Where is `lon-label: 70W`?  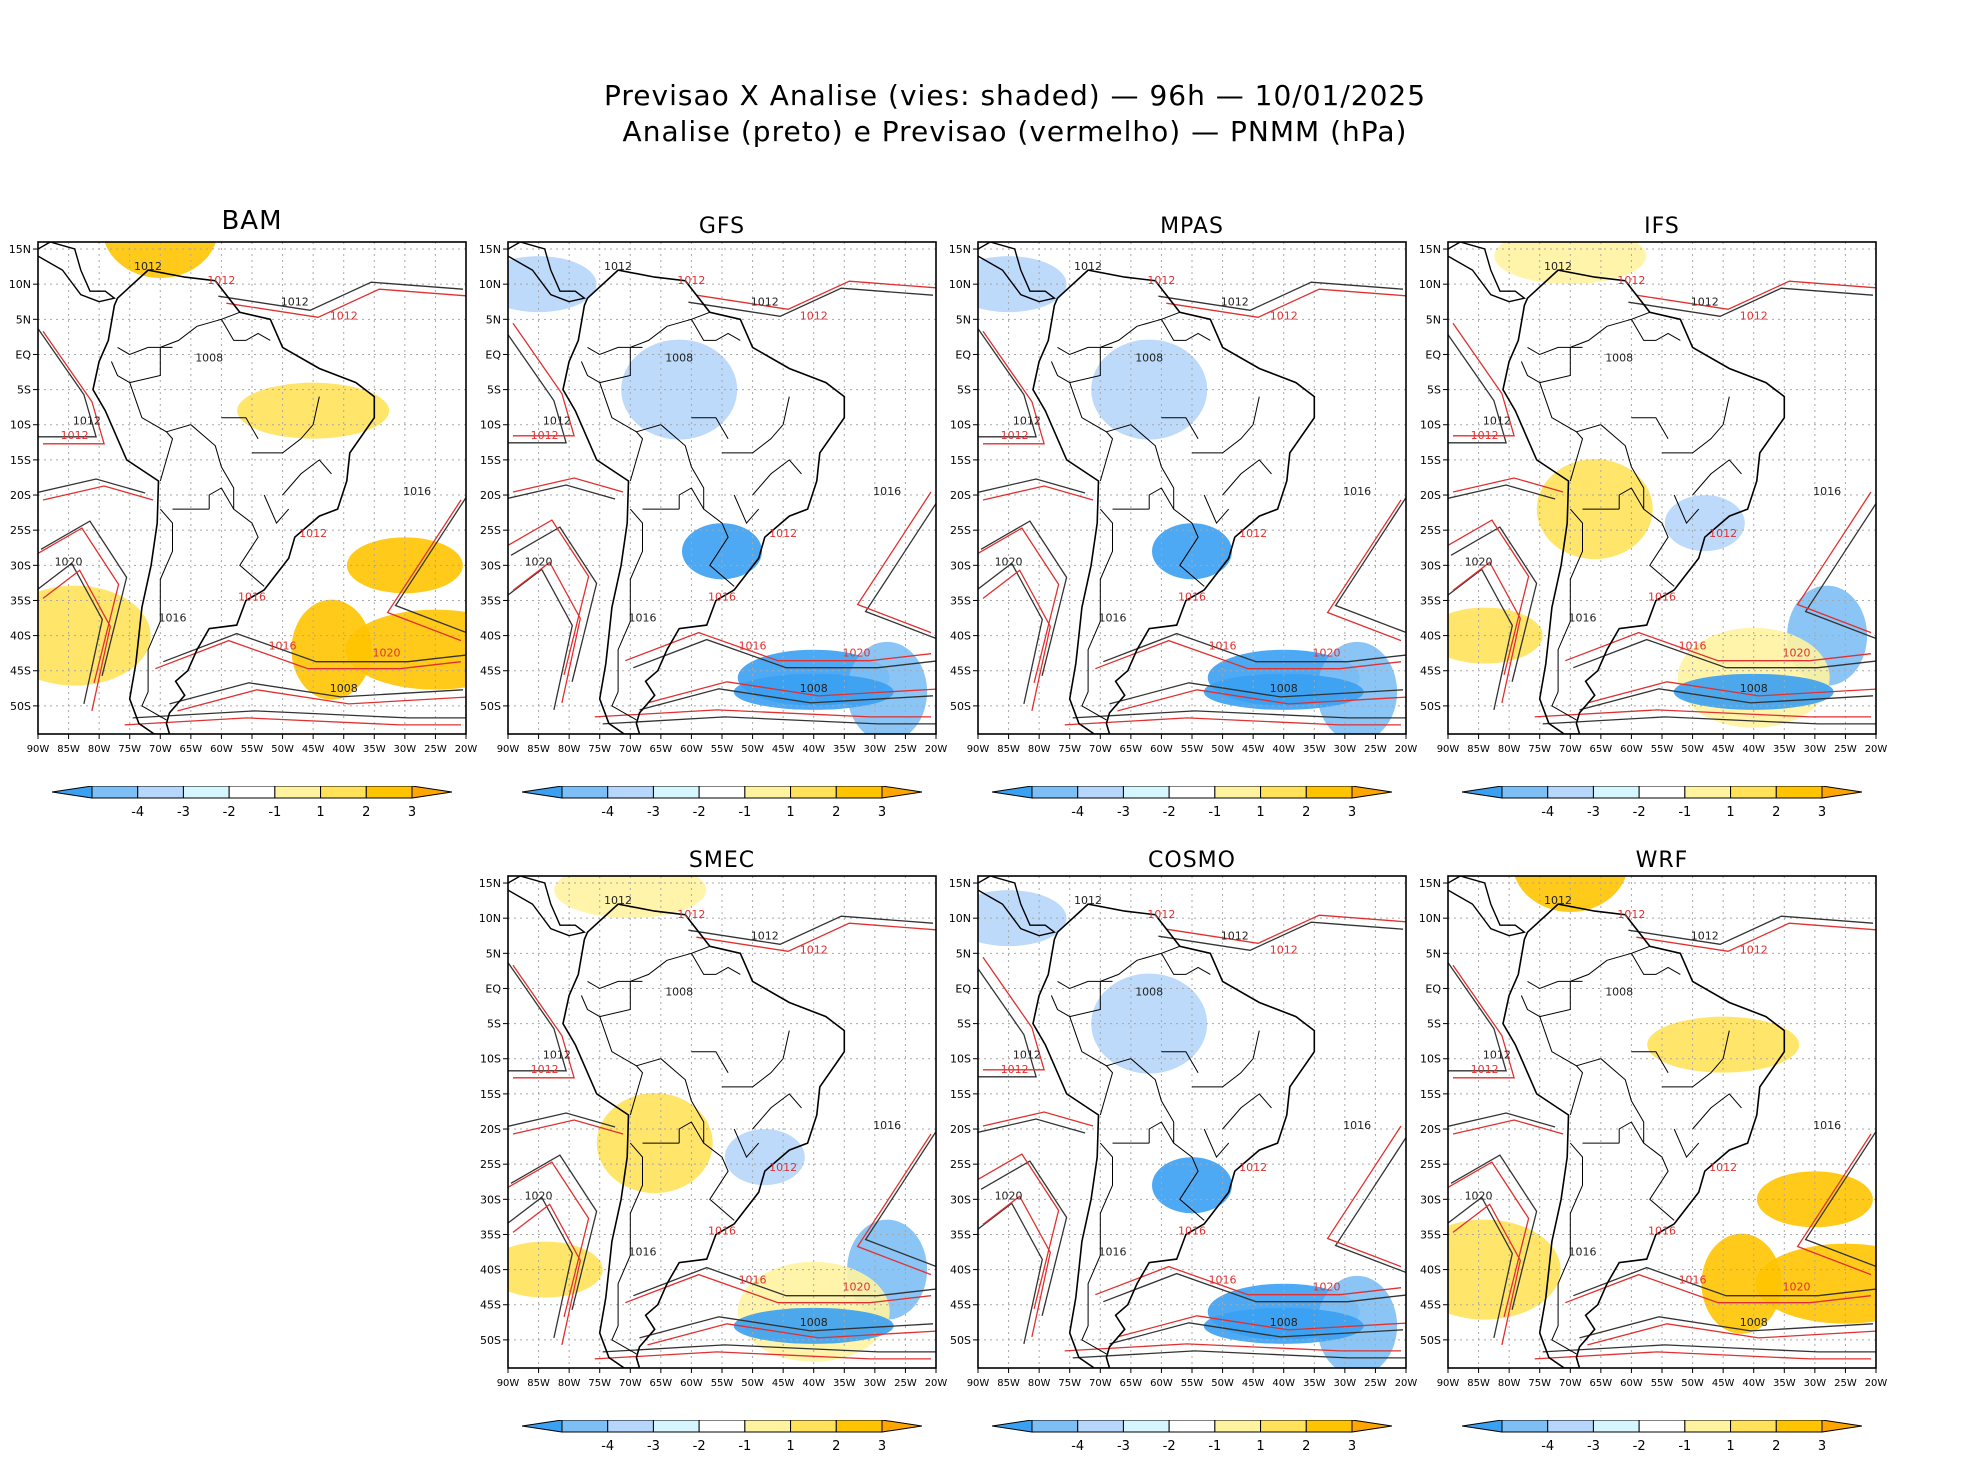 lon-label: 70W is located at coordinates (630, 1383).